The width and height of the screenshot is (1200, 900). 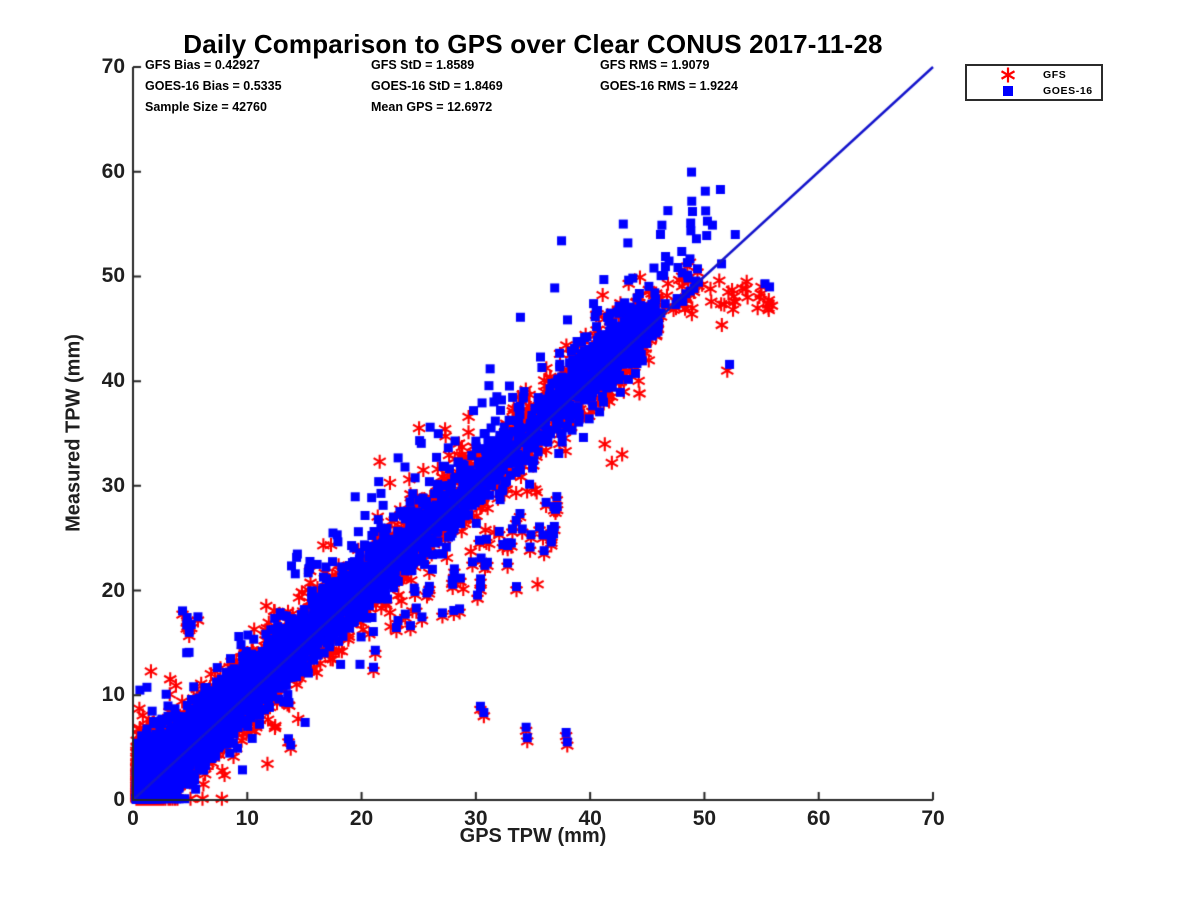 I want to click on stat-gfs-rms: GFS RMS = 1.9079, so click(x=655, y=65).